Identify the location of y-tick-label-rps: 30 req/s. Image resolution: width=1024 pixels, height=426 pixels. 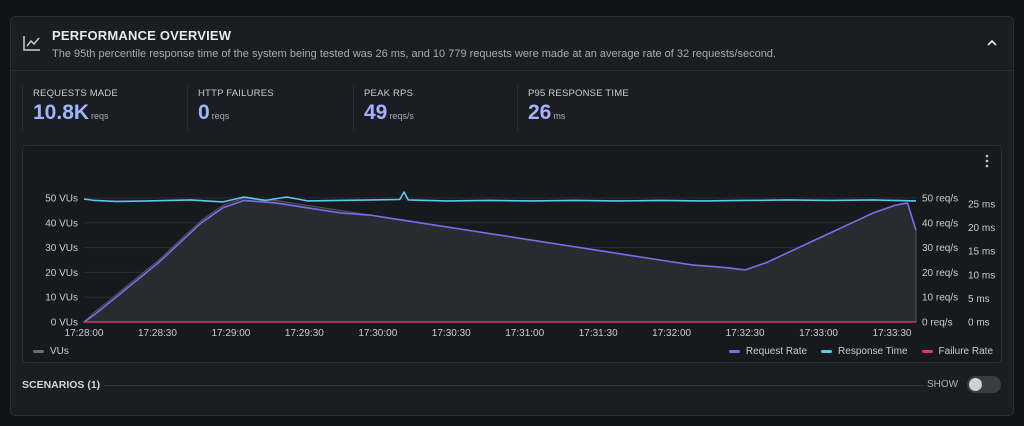
(940, 248).